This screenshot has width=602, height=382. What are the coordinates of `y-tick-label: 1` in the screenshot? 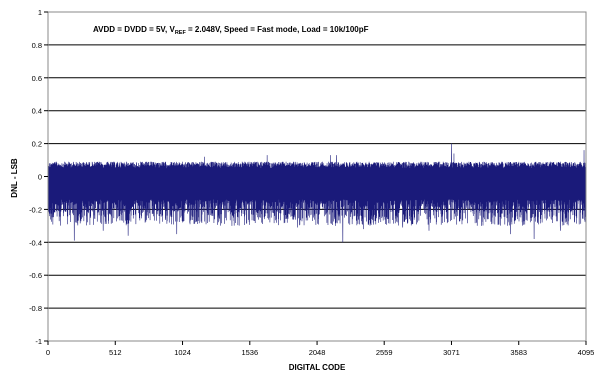 It's located at (40, 12).